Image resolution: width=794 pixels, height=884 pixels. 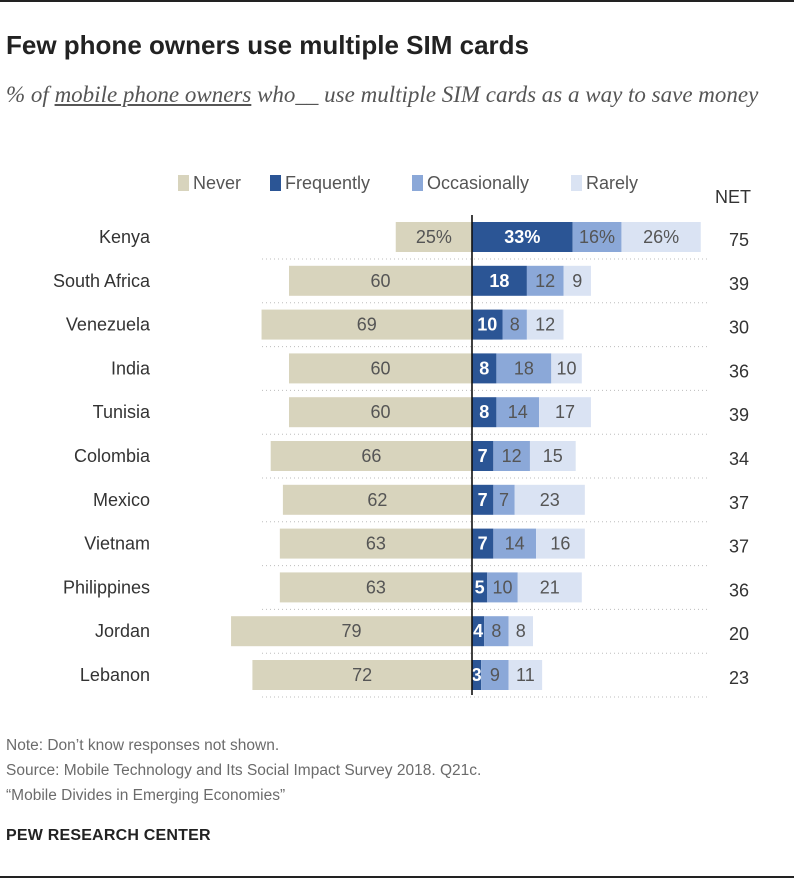 What do you see at coordinates (108, 325) in the screenshot?
I see `category-label-venezuela: Venezuela` at bounding box center [108, 325].